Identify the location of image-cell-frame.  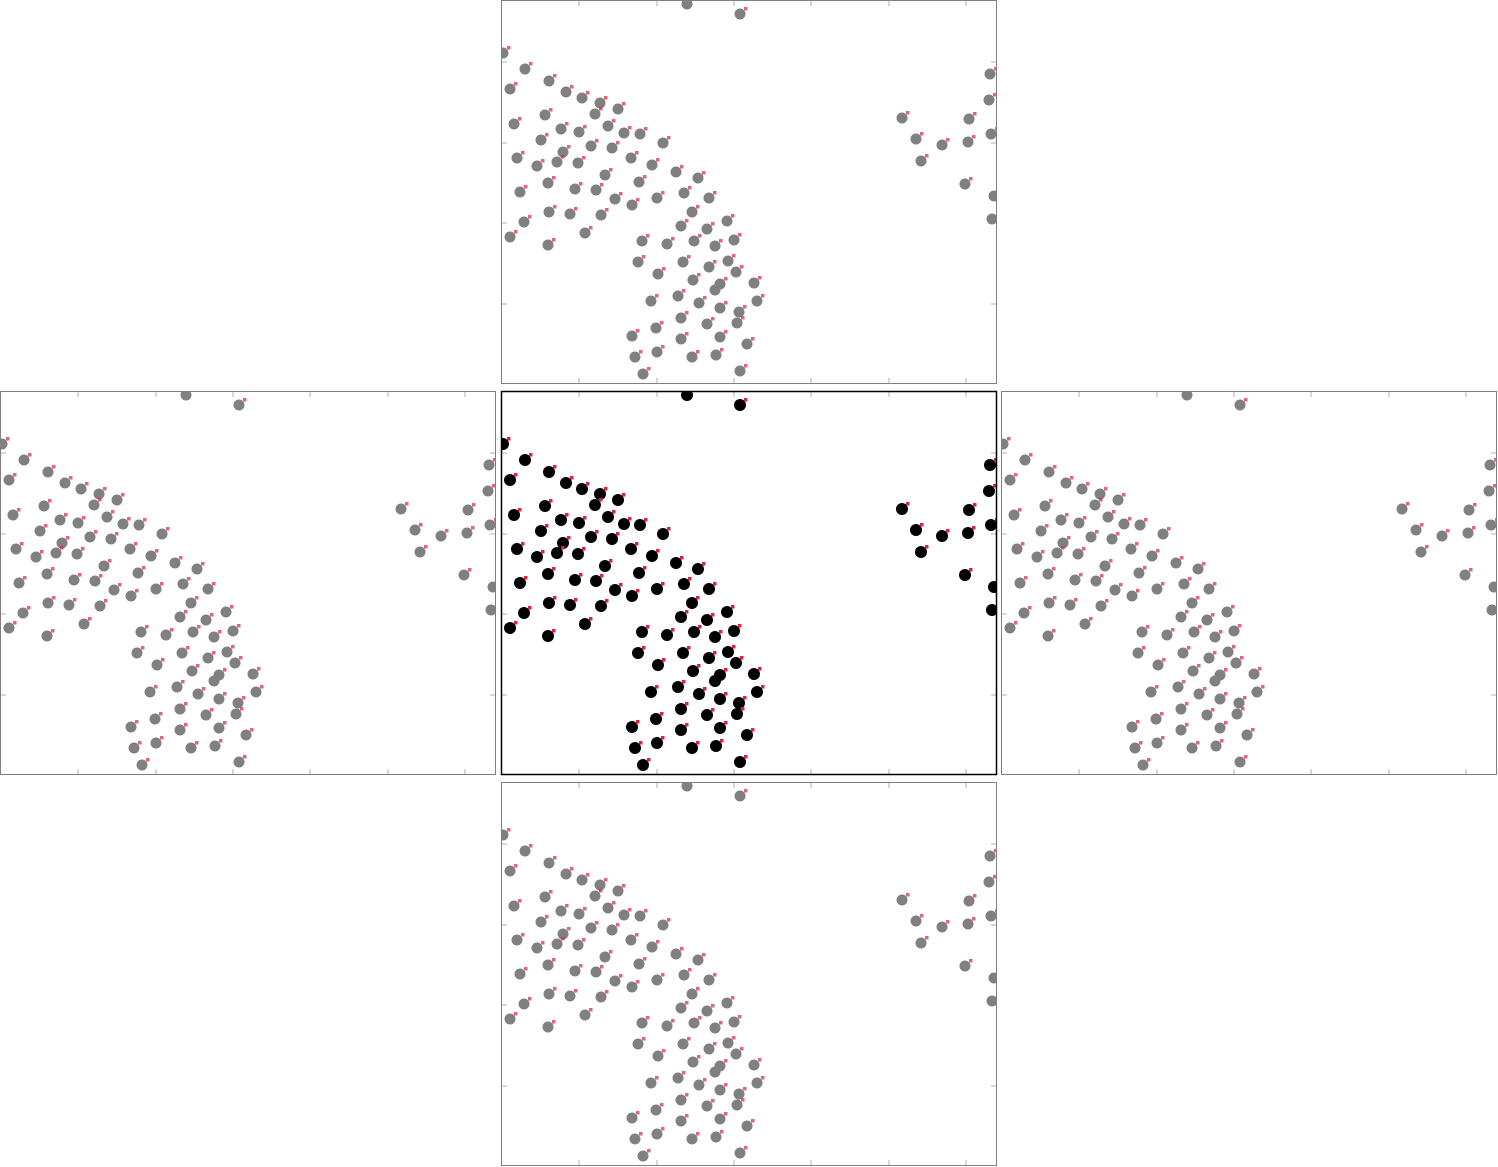
(248, 583).